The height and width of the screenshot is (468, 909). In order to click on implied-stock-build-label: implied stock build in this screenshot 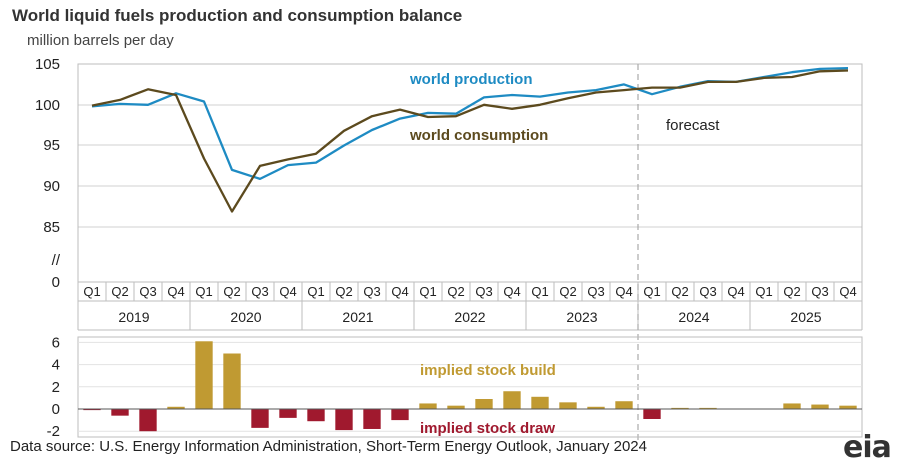, I will do `click(488, 370)`.